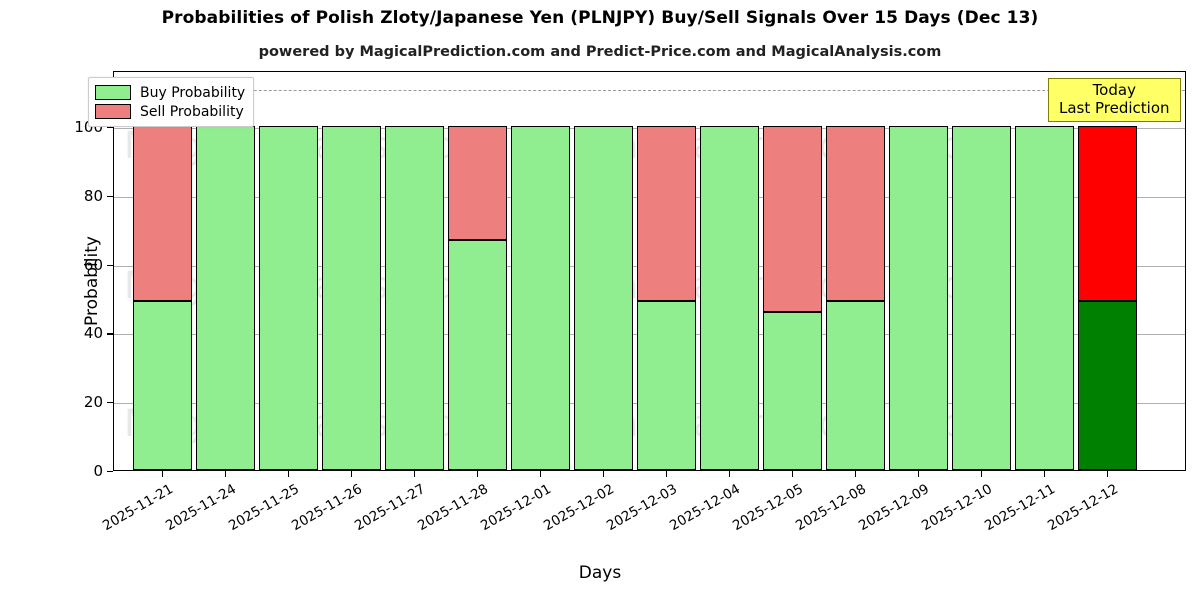 This screenshot has width=1200, height=600. I want to click on today-annotation: Today Last Prediction, so click(1114, 100).